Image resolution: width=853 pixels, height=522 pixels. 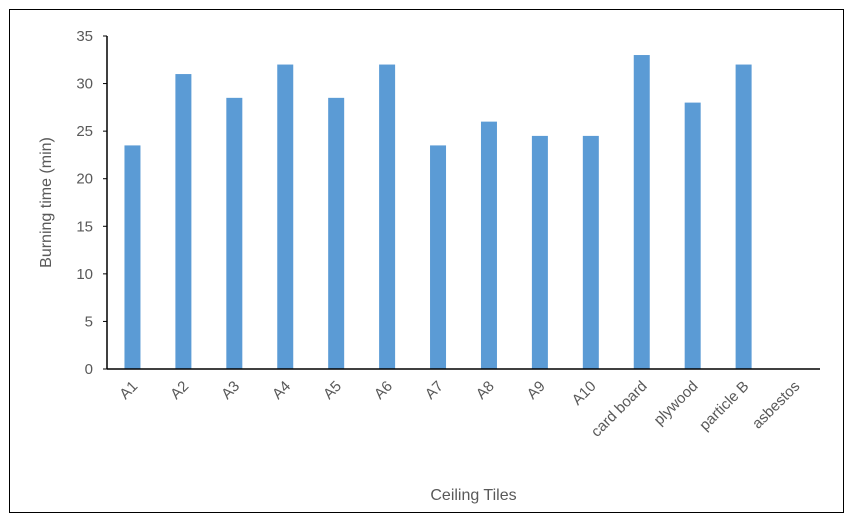 I want to click on x-category-label: A5, so click(x=332, y=390).